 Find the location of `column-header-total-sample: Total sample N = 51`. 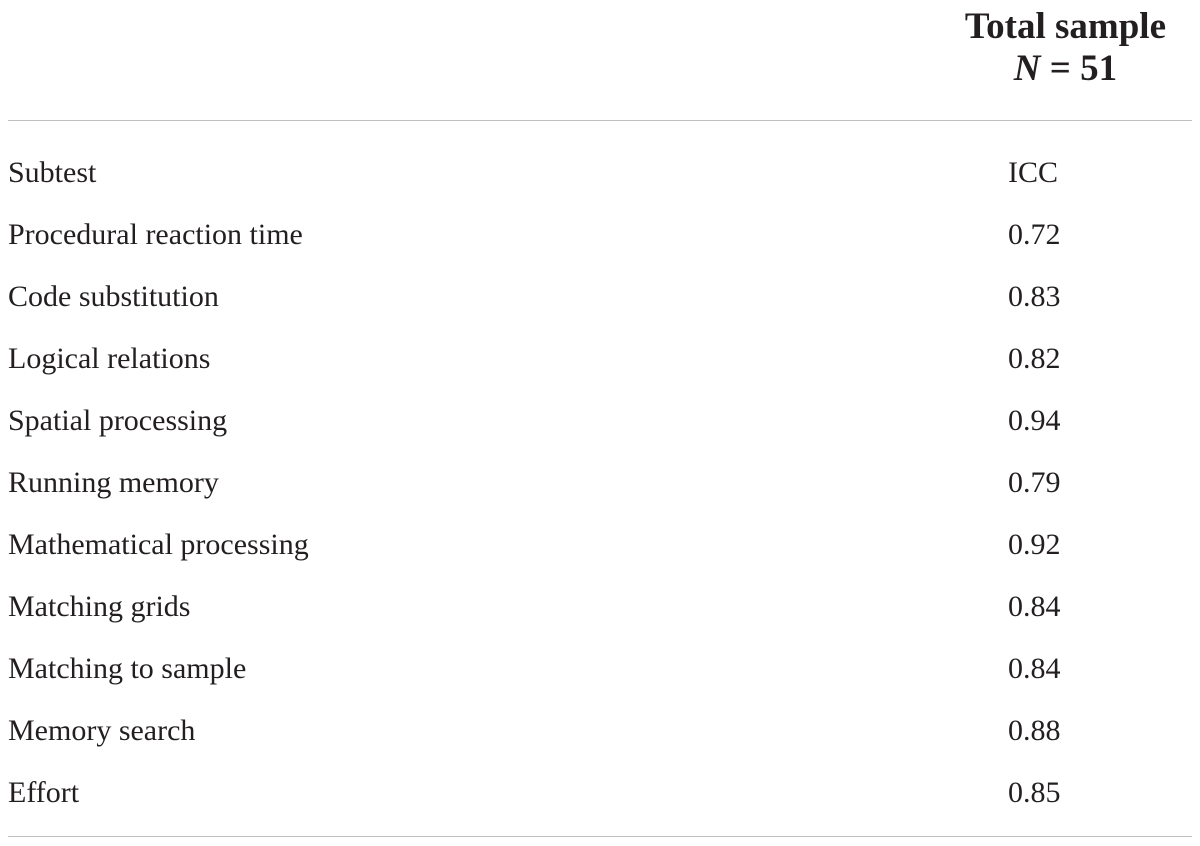

column-header-total-sample: Total sample N = 51 is located at coordinates (1065, 48).